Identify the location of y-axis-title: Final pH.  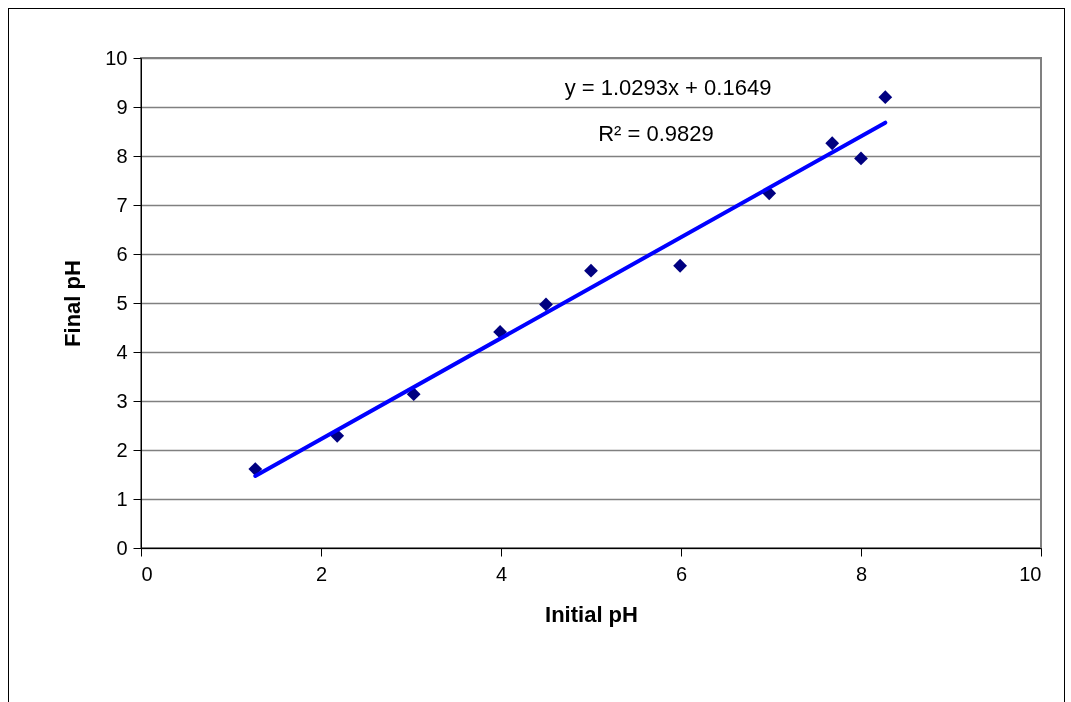
(73, 303).